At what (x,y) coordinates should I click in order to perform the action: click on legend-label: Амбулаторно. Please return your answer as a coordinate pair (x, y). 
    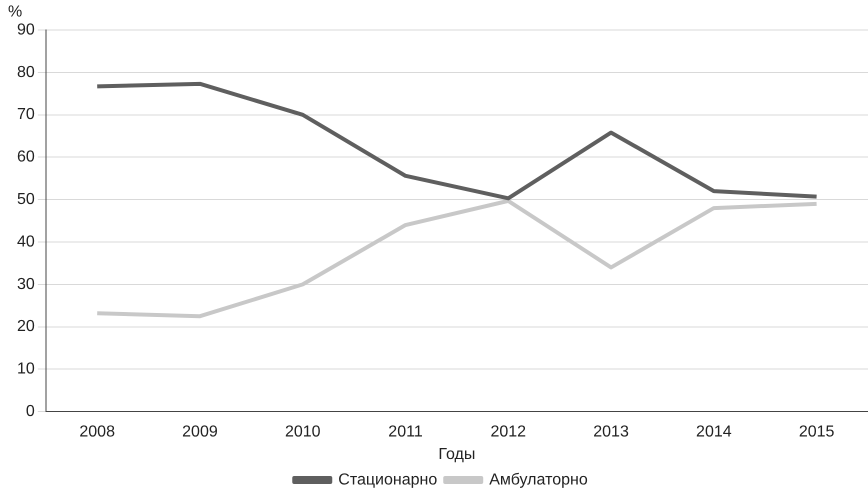
    Looking at the image, I should click on (538, 479).